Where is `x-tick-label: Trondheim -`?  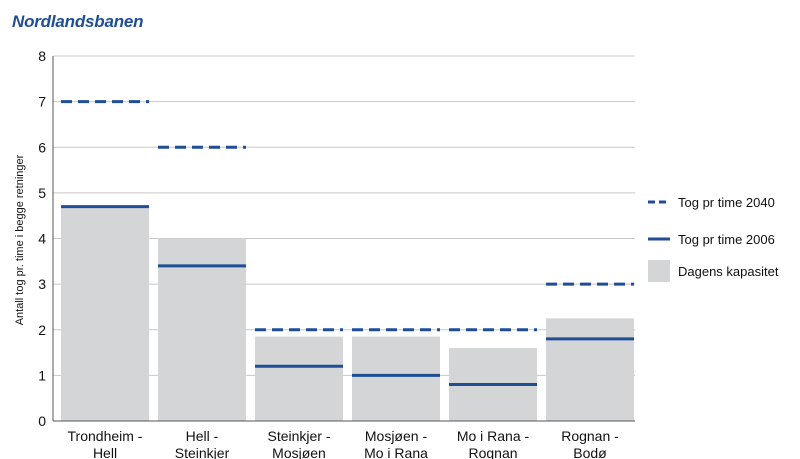
x-tick-label: Trondheim - is located at coordinates (105, 436).